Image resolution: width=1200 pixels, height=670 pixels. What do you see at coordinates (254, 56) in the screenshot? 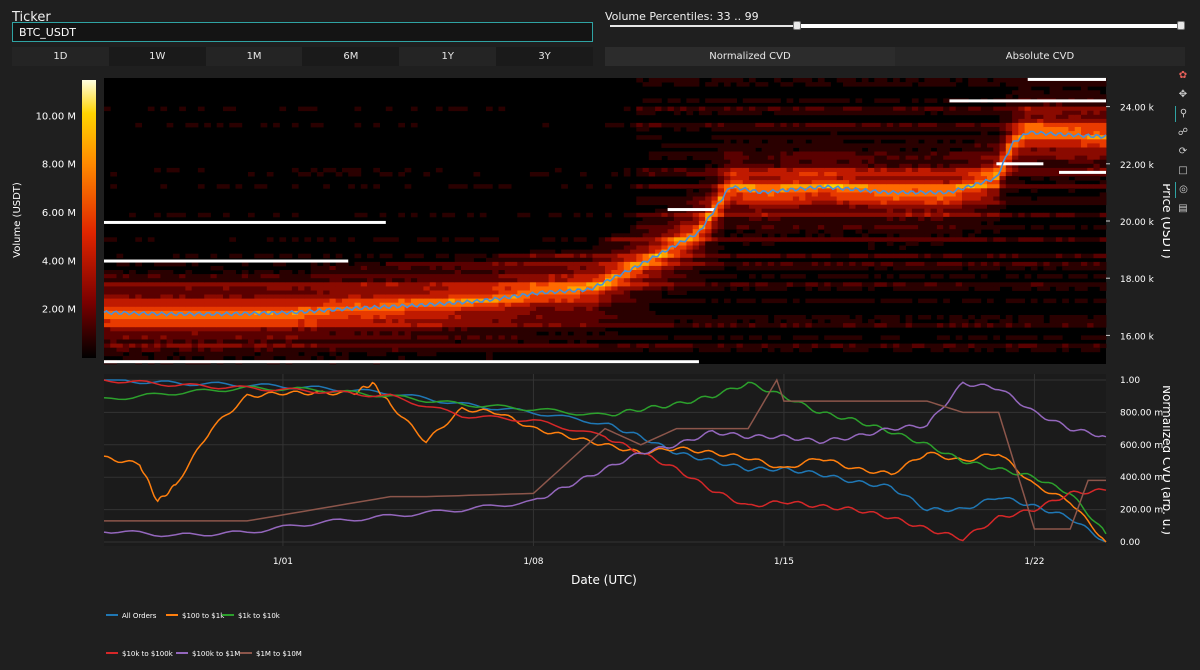
I see `tab-1m: 1M` at bounding box center [254, 56].